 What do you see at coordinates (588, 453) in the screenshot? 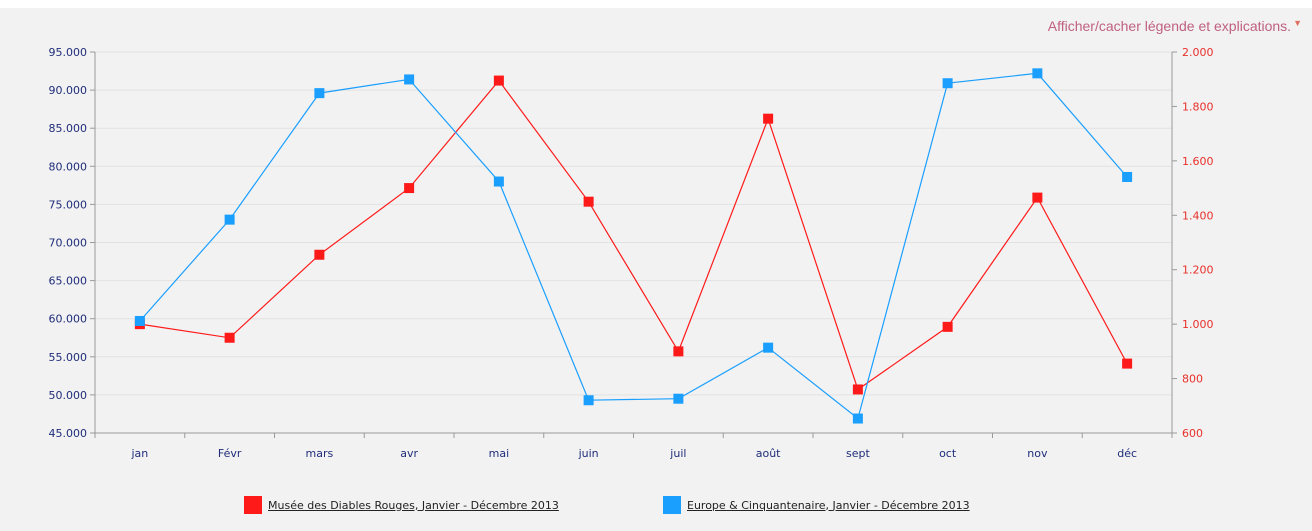
I see `x-tick-label: juin` at bounding box center [588, 453].